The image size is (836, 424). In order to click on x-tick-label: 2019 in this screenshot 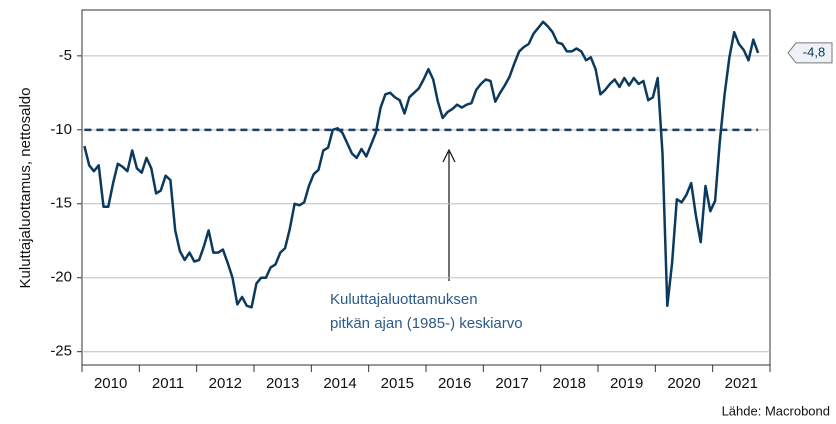, I will do `click(626, 383)`.